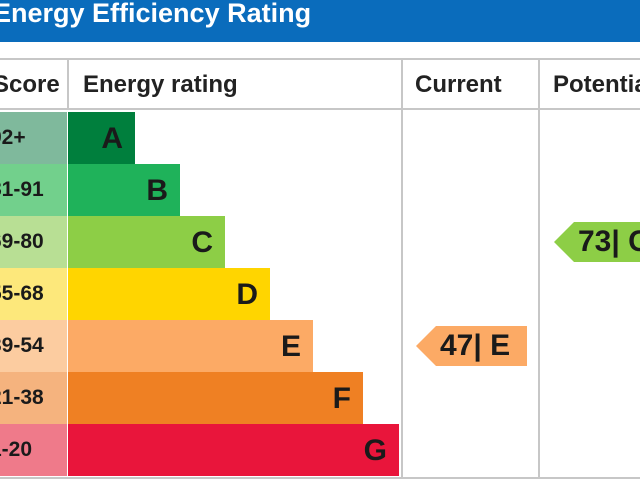 The image size is (640, 480). What do you see at coordinates (320, 59) in the screenshot?
I see `header-top-border` at bounding box center [320, 59].